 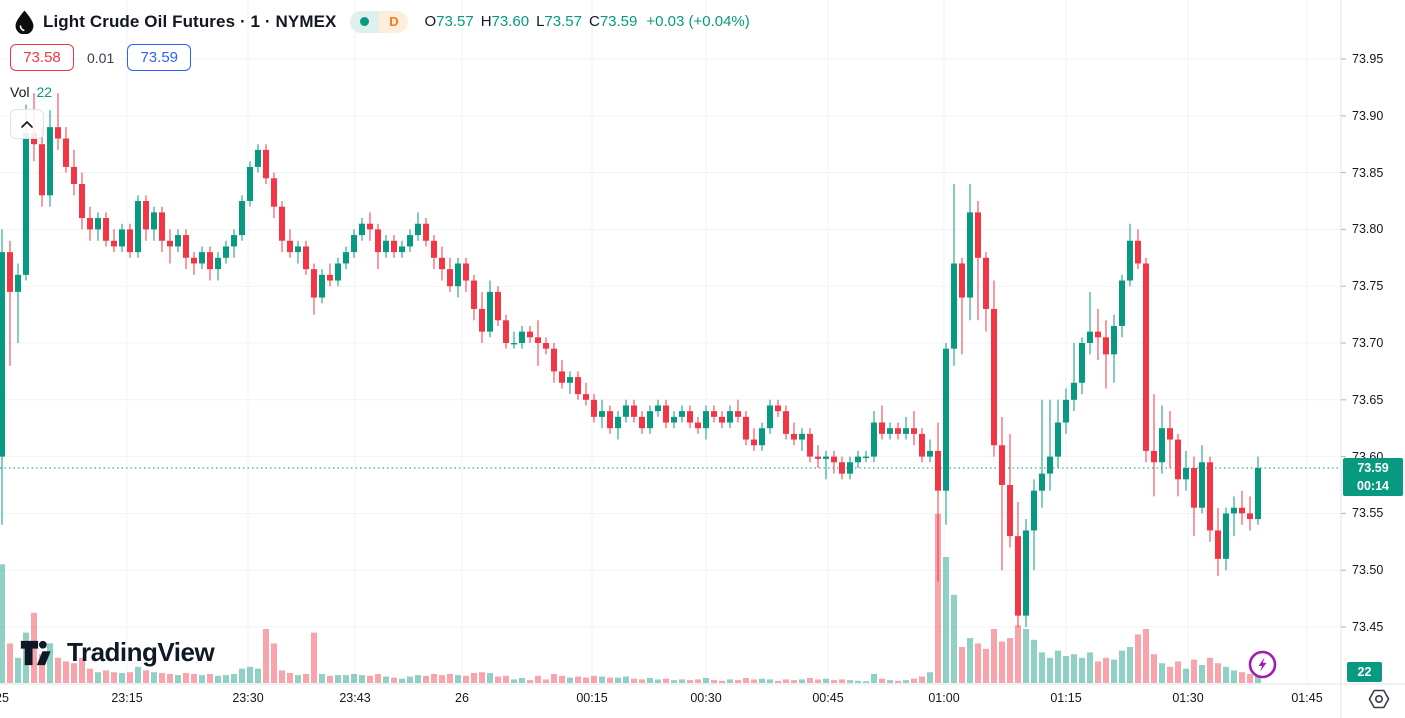 I want to click on crude-oil-symbol-icon, so click(x=24, y=22).